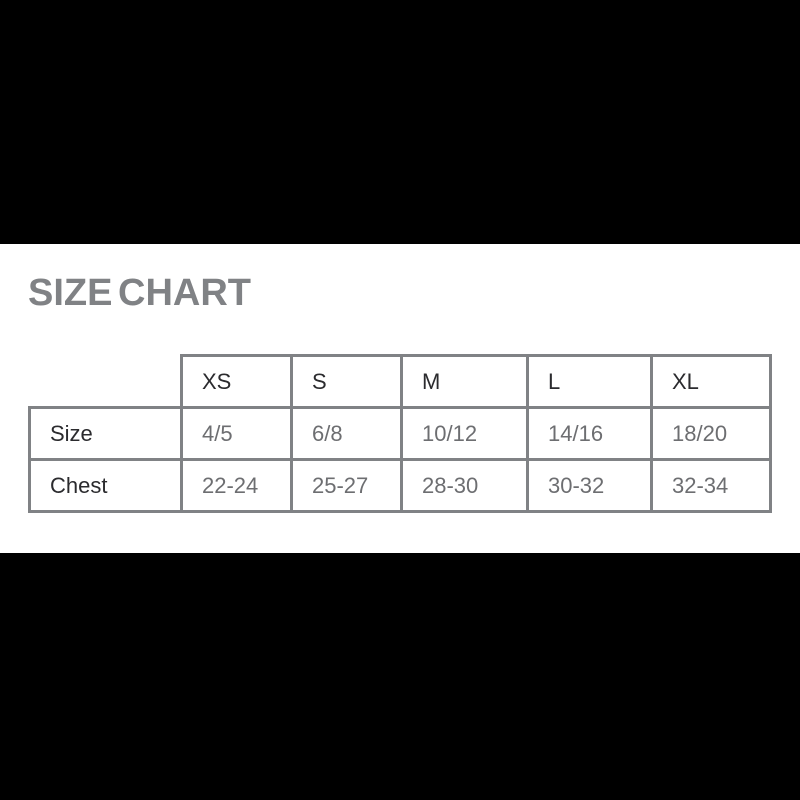  Describe the element at coordinates (589, 485) in the screenshot. I see `table-cell: 30-32` at that location.